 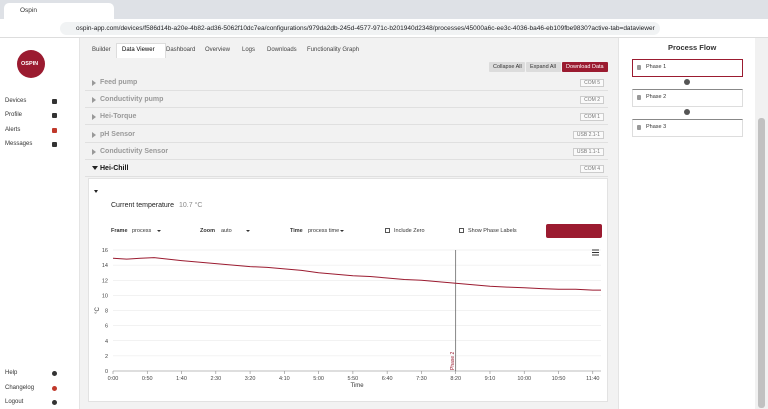 I want to click on scroll-thumb, so click(x=761, y=263).